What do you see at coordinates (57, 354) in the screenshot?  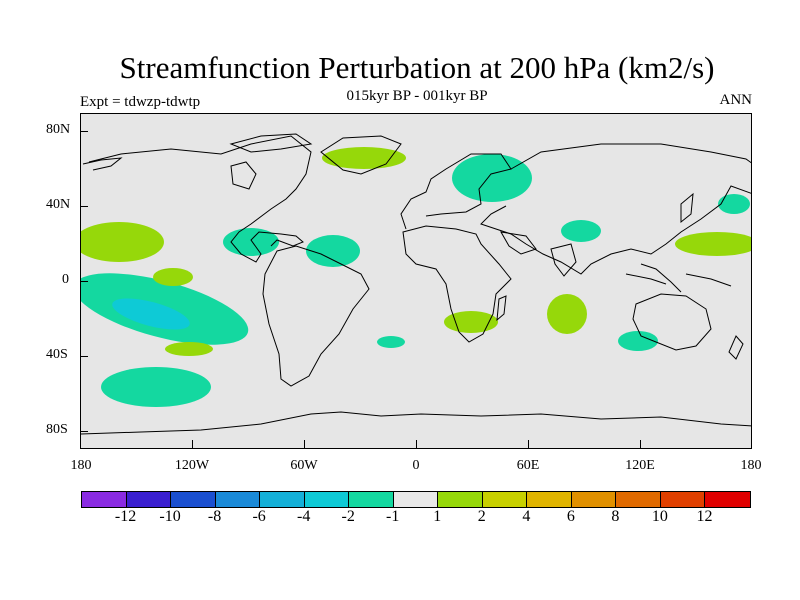 I see `lat-label-40s: 40S` at bounding box center [57, 354].